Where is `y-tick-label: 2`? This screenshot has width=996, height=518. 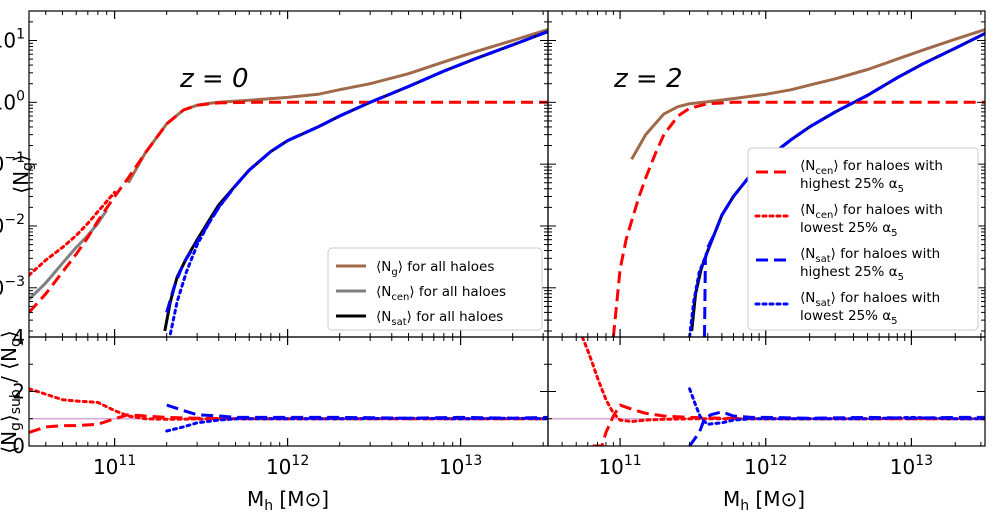
y-tick-label: 2 is located at coordinates (18, 392).